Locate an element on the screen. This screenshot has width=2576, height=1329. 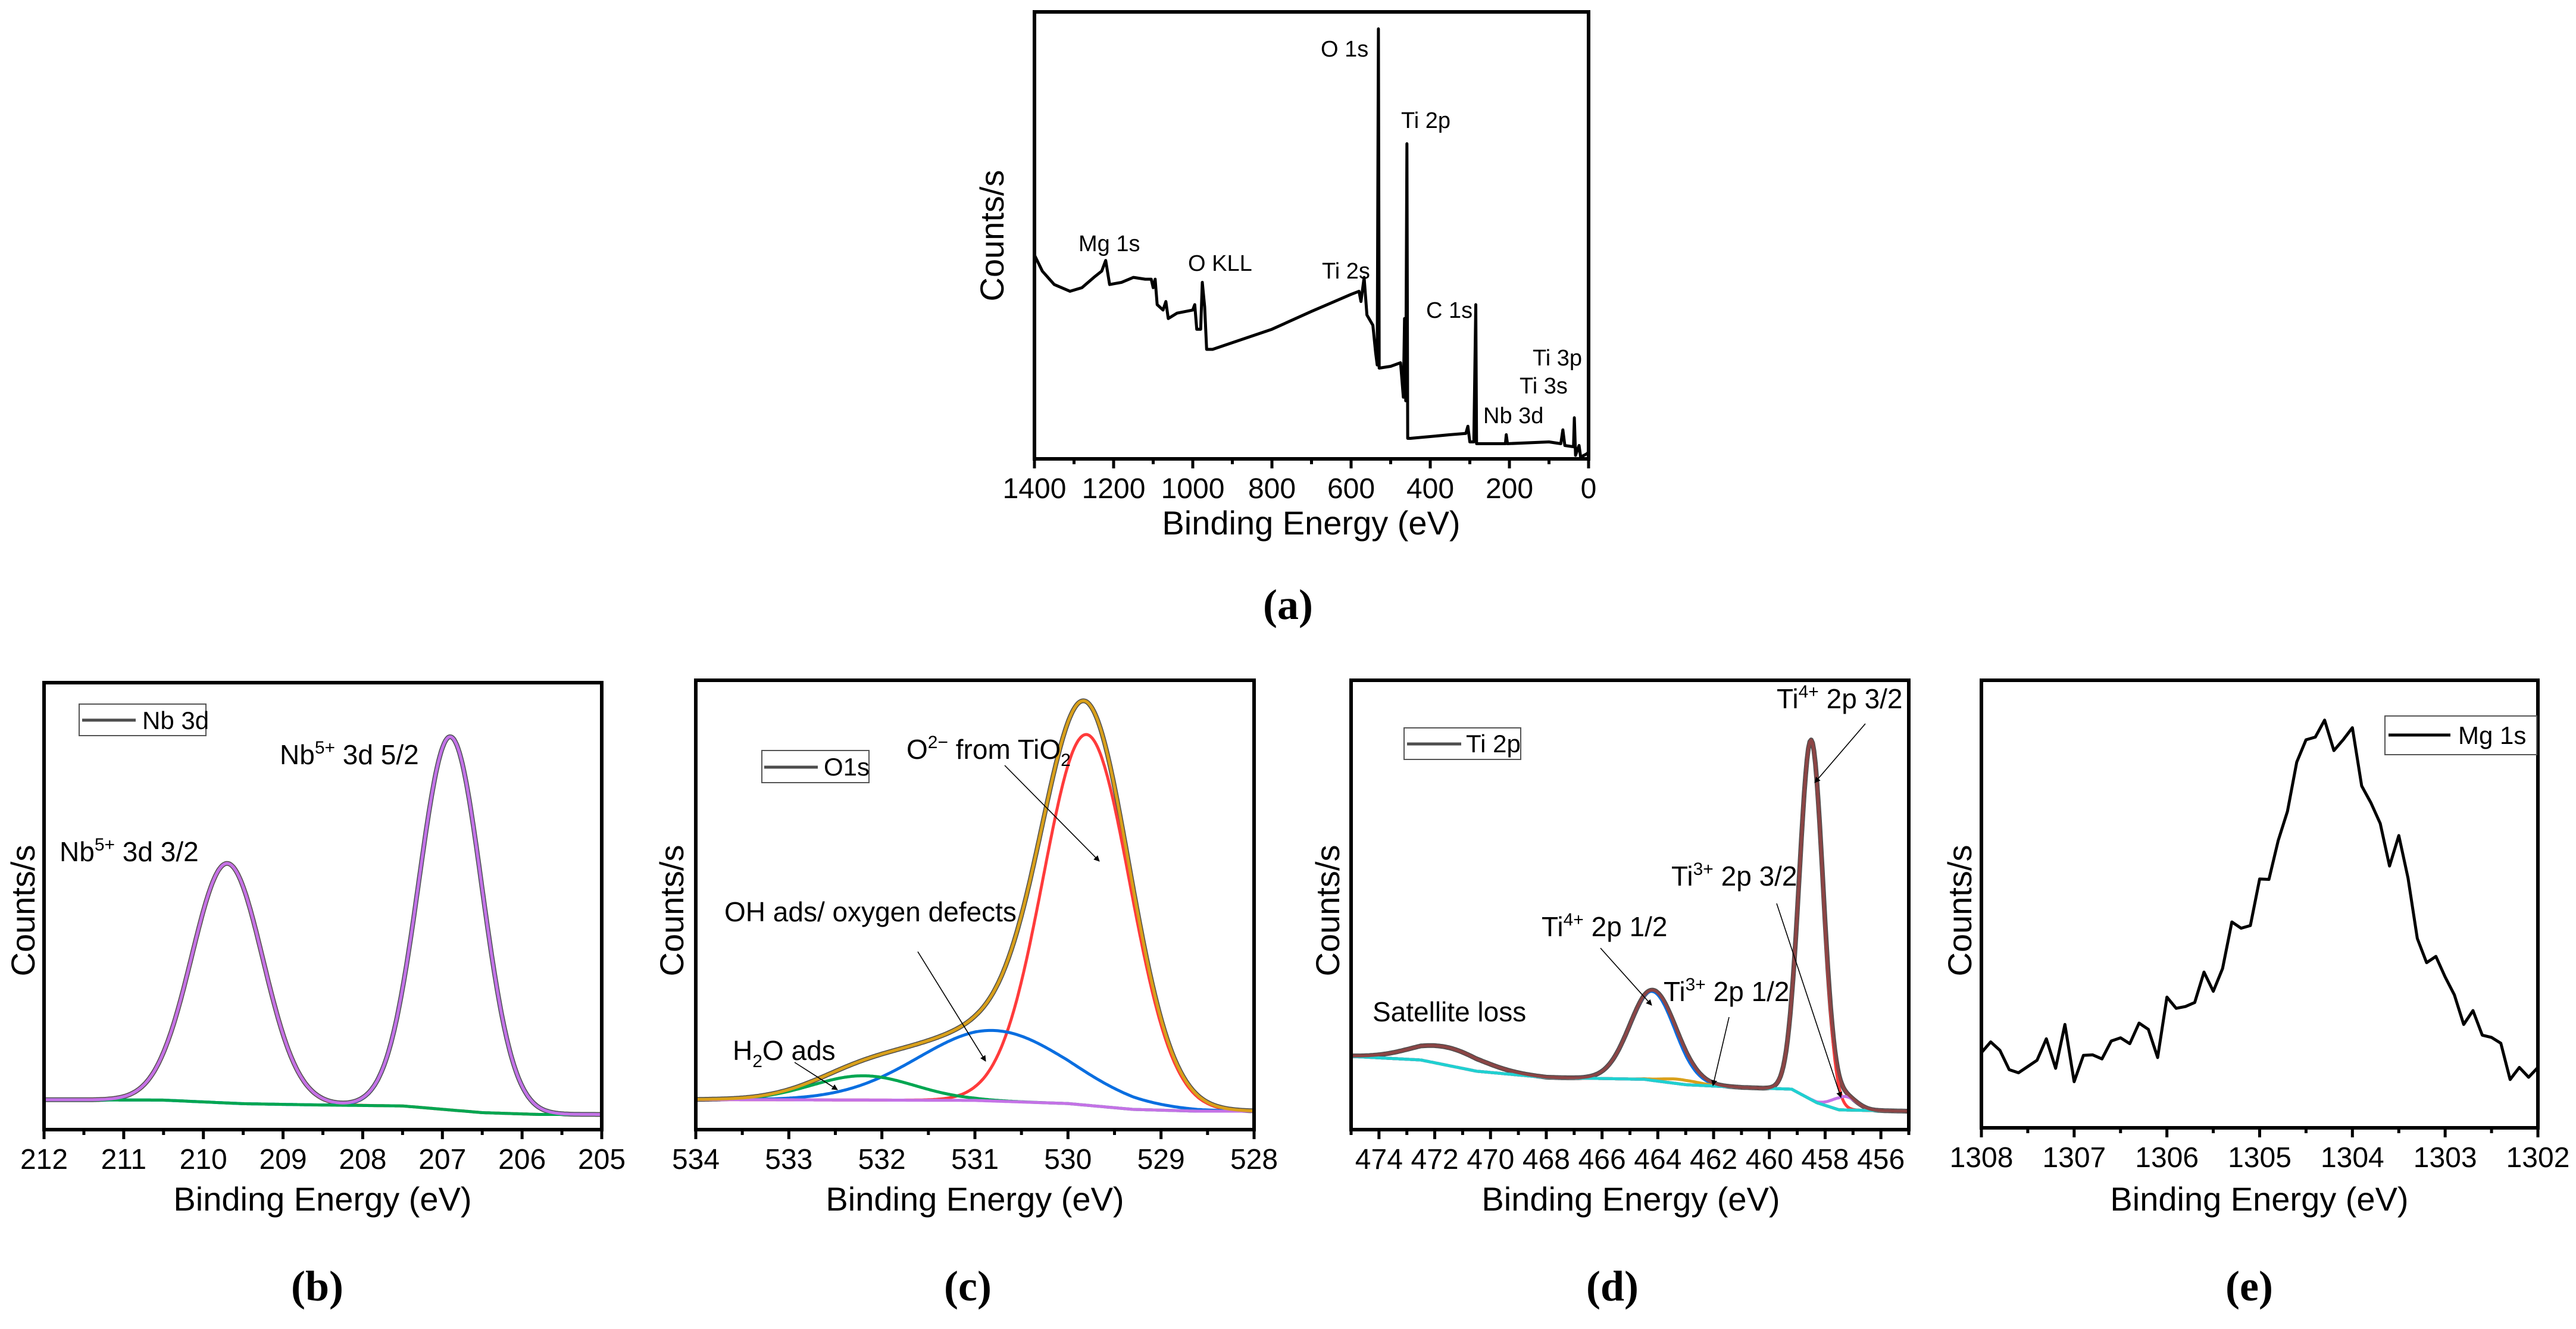
x-tick-label: 200 is located at coordinates (1509, 489).